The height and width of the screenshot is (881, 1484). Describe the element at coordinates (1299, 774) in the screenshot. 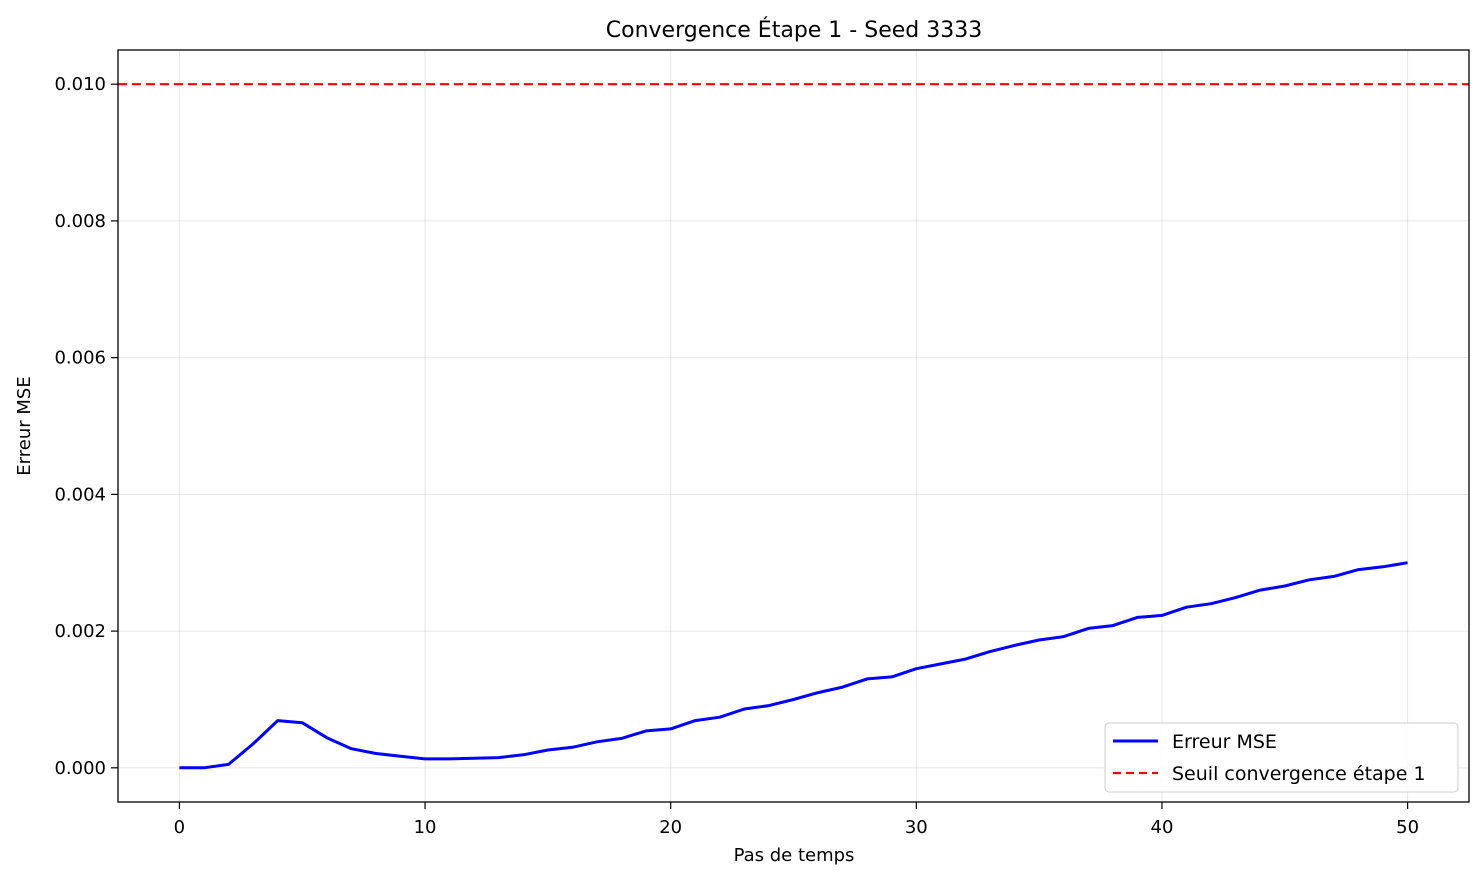

I see `legend-label-threshold: Seuil convergence étape 1` at that location.